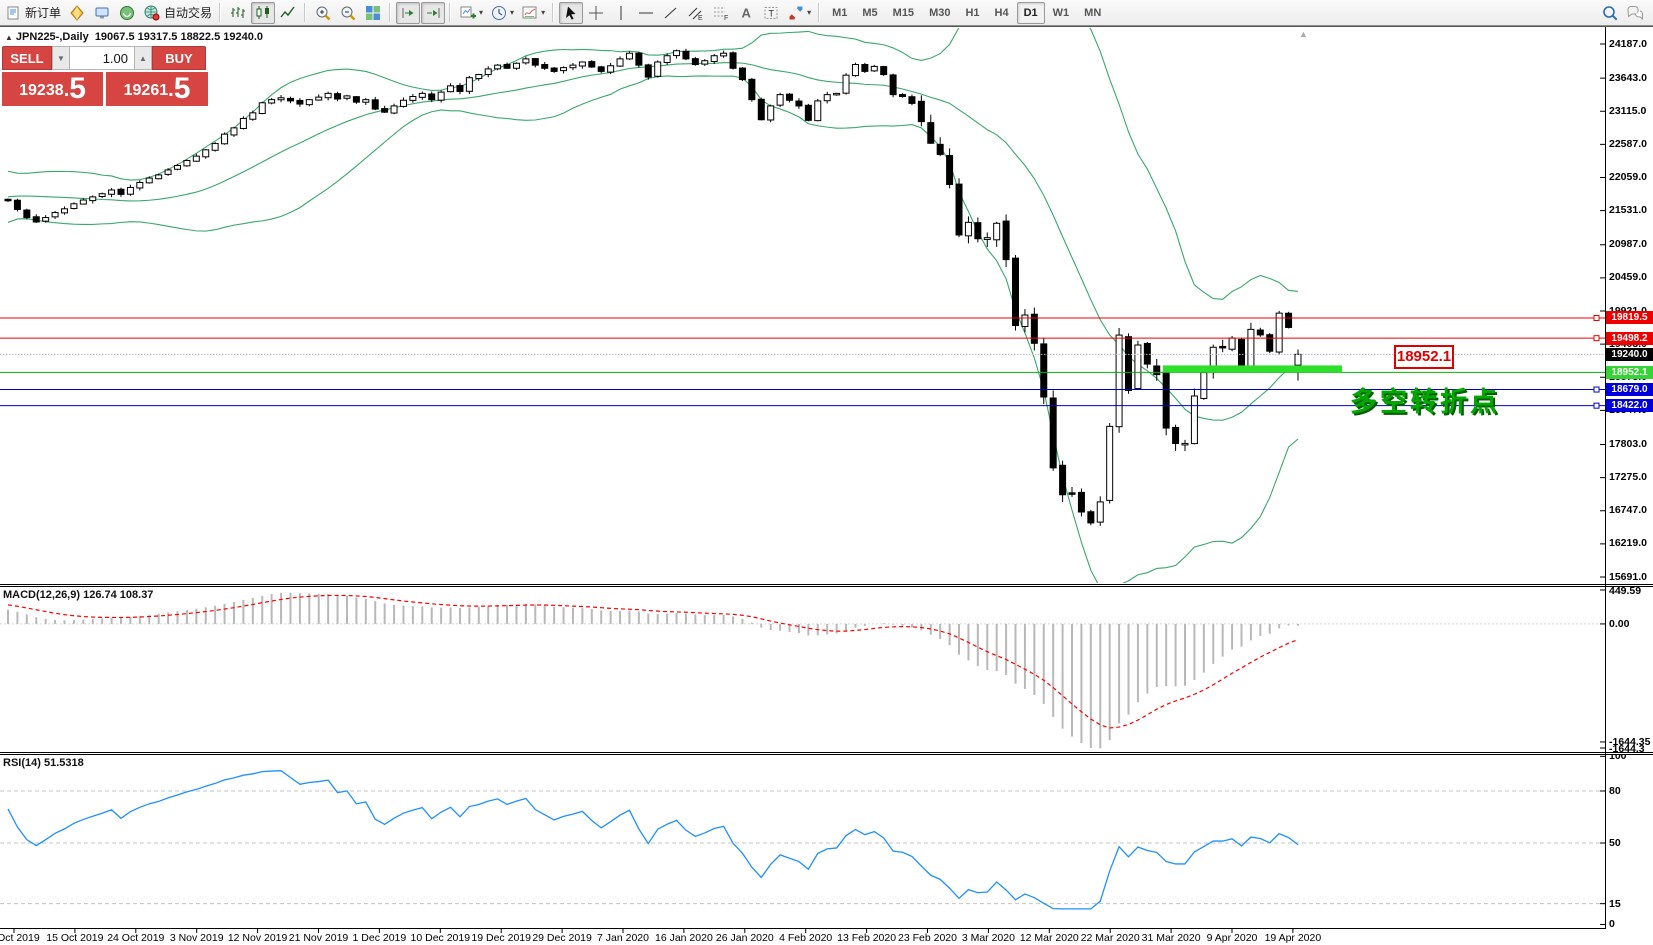 The image size is (1653, 945). Describe the element at coordinates (9, 37) in the screenshot. I see `collapse-arrow-icon: ▲` at that location.